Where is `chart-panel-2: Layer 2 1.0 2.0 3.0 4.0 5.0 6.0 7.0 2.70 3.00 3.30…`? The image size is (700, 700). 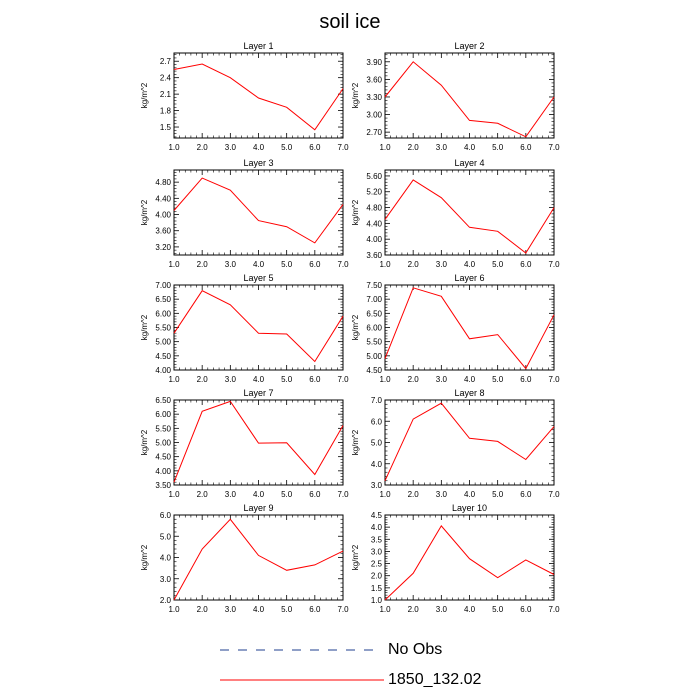
chart-panel-2: Layer 2 1.0 2.0 3.0 4.0 5.0 6.0 7.0 2.70 3.00 3.30… is located at coordinates (455, 96).